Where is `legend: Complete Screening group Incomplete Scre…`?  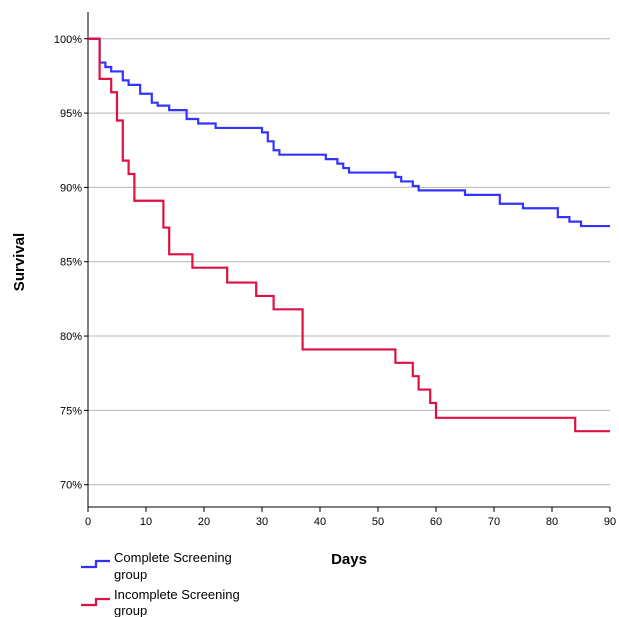 legend: Complete Screening group Incomplete Scre… is located at coordinates (160, 583).